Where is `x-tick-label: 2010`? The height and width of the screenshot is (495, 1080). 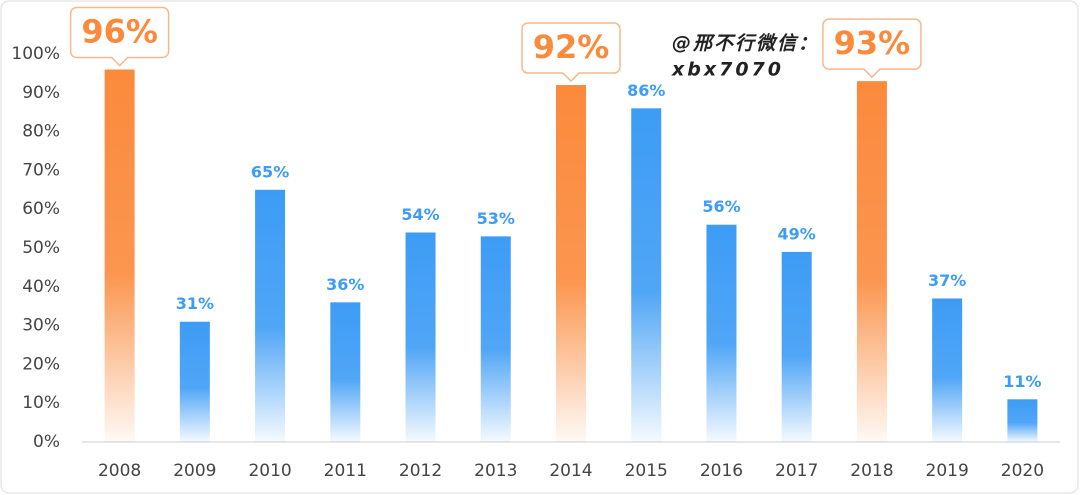 x-tick-label: 2010 is located at coordinates (269, 471).